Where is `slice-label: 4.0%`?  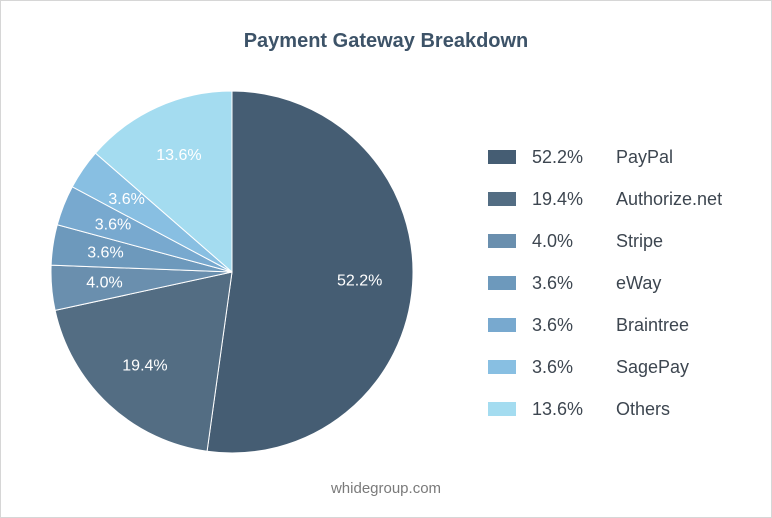
slice-label: 4.0% is located at coordinates (104, 283).